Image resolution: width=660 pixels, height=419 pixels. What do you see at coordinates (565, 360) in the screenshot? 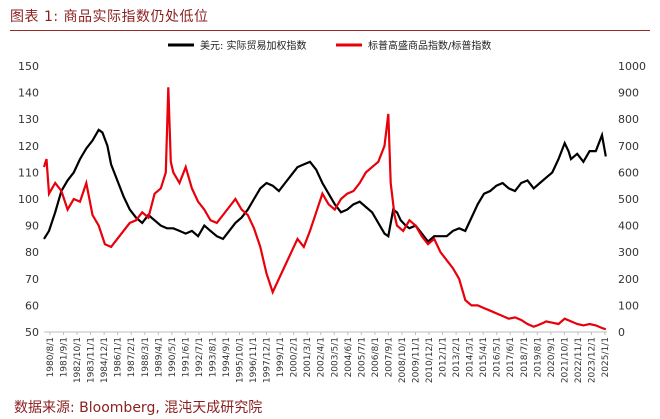
I see `x-axis-tick-label: 2021/10/1` at bounding box center [565, 360].